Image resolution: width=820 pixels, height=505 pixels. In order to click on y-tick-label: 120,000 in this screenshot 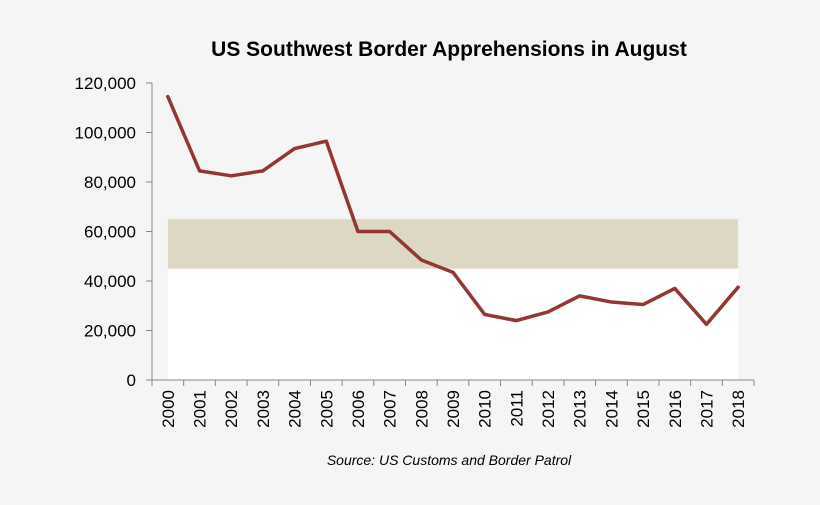, I will do `click(105, 83)`.